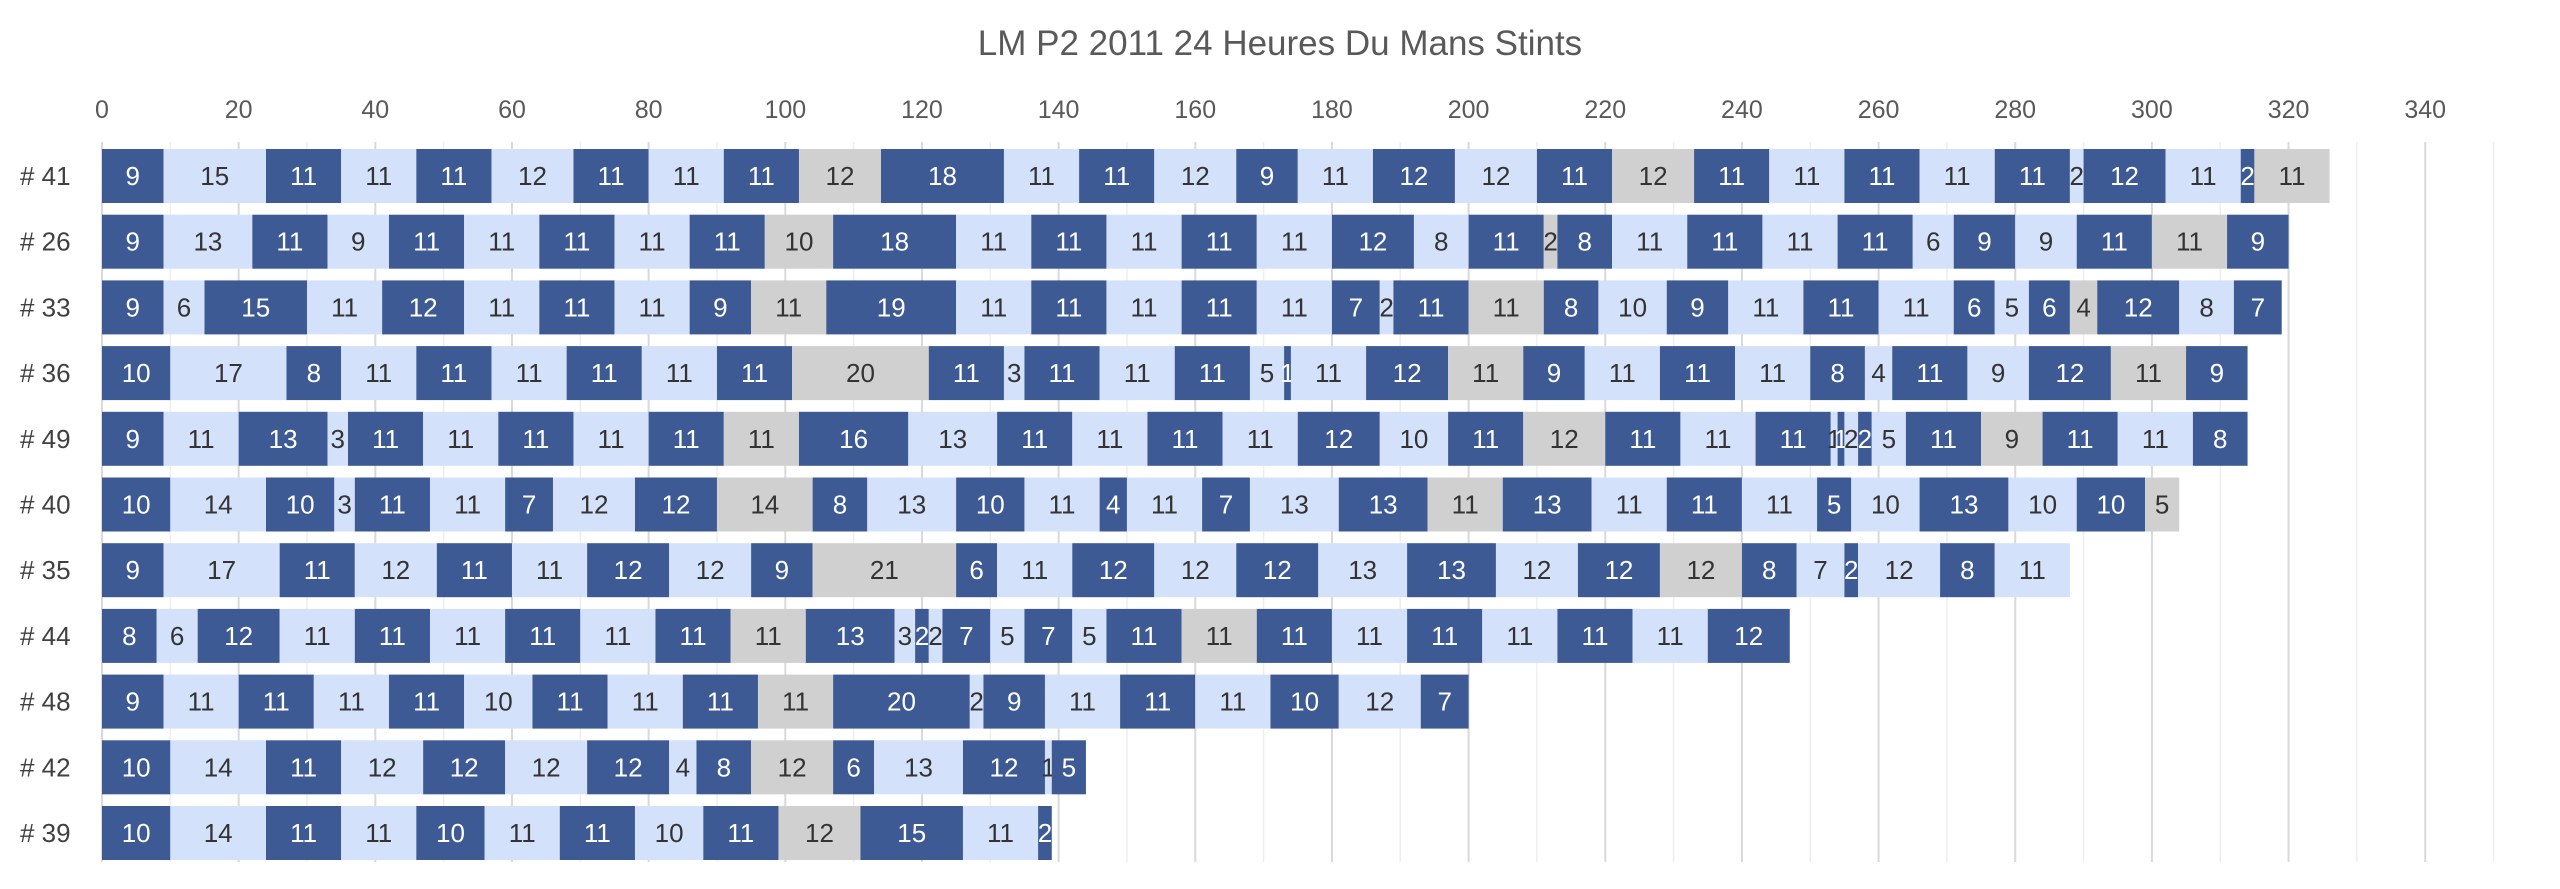 This screenshot has width=2560, height=889. I want to click on chart-title: LM P2 2011 24 Heures Du Mans Stints, so click(1280, 43).